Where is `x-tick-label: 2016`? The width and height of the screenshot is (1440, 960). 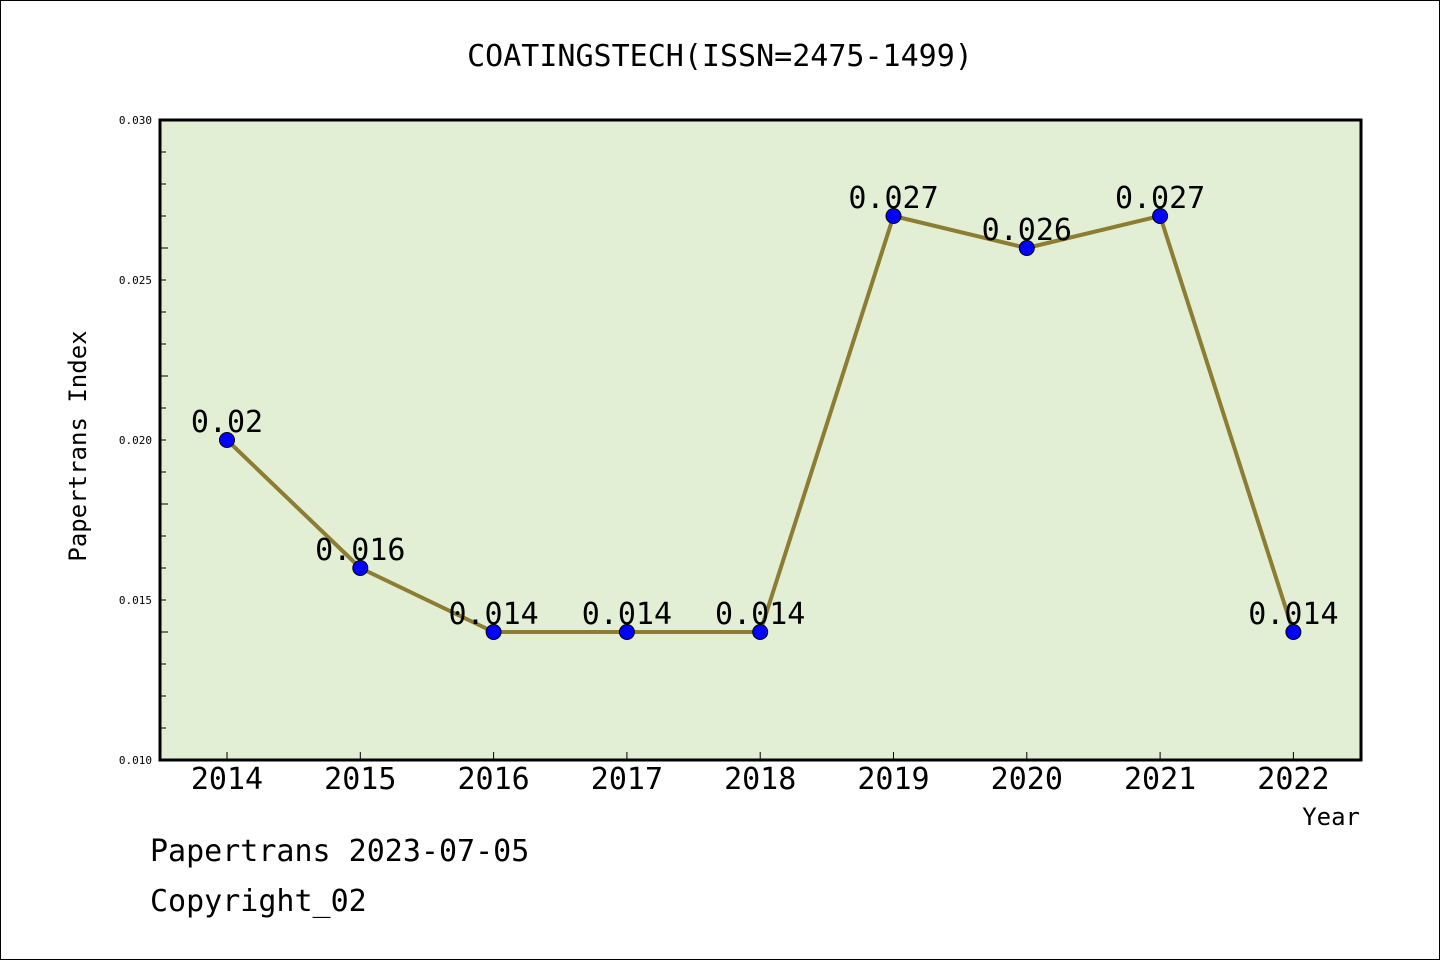 x-tick-label: 2016 is located at coordinates (493, 779).